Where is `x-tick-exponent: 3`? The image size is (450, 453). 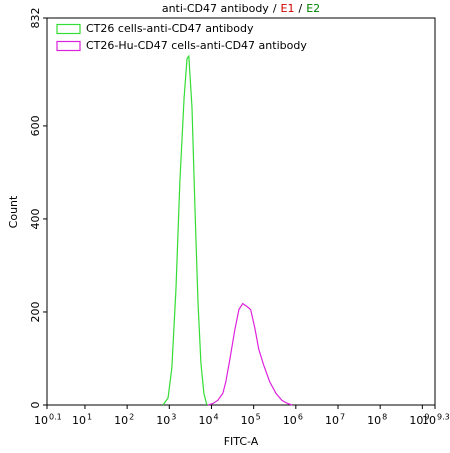
x-tick-exponent: 3 is located at coordinates (173, 417).